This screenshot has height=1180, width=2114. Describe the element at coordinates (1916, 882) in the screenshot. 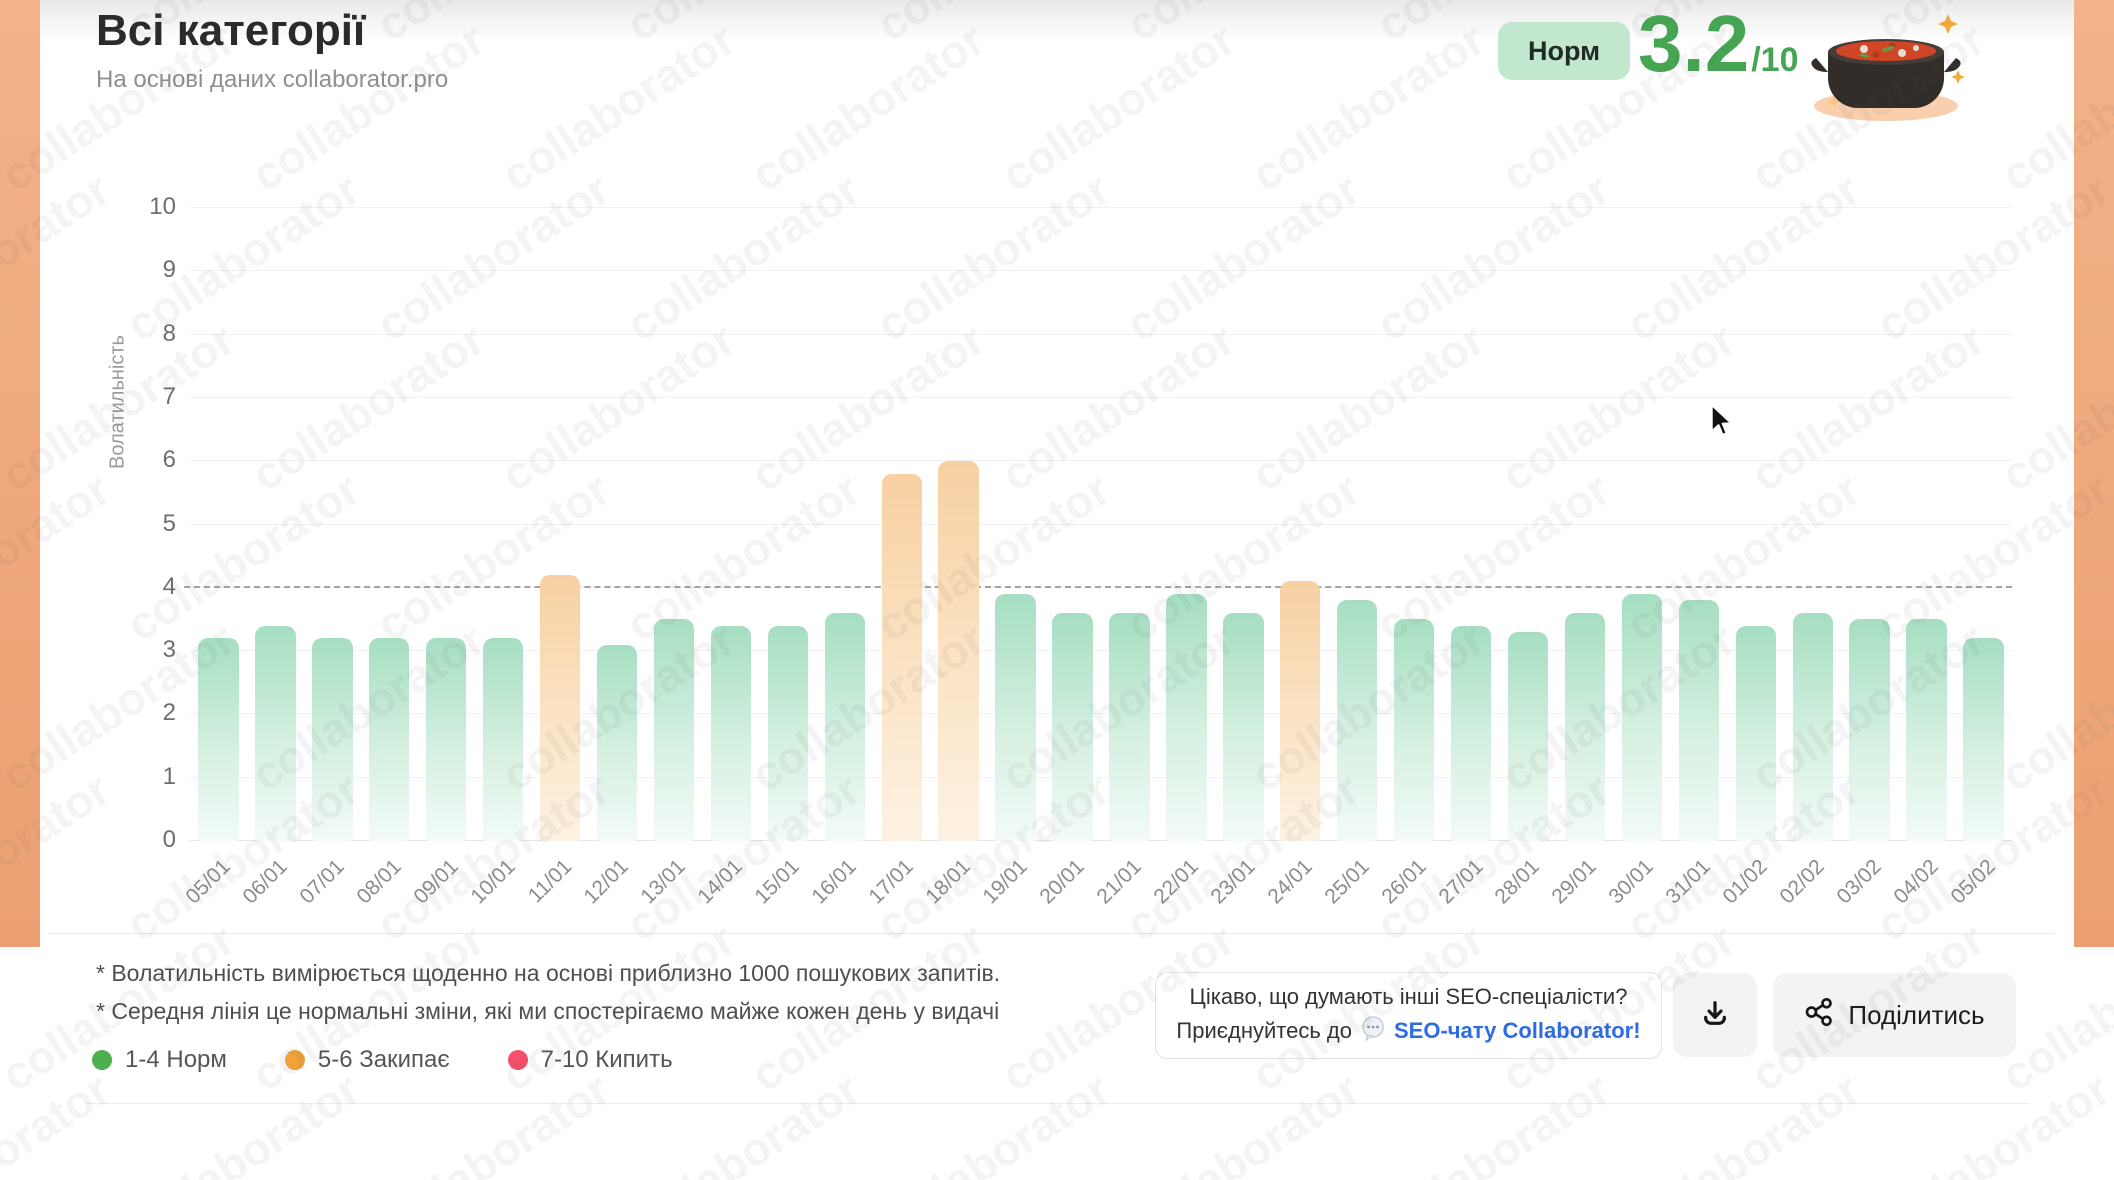

I see `x-axis-label: 04/02` at that location.